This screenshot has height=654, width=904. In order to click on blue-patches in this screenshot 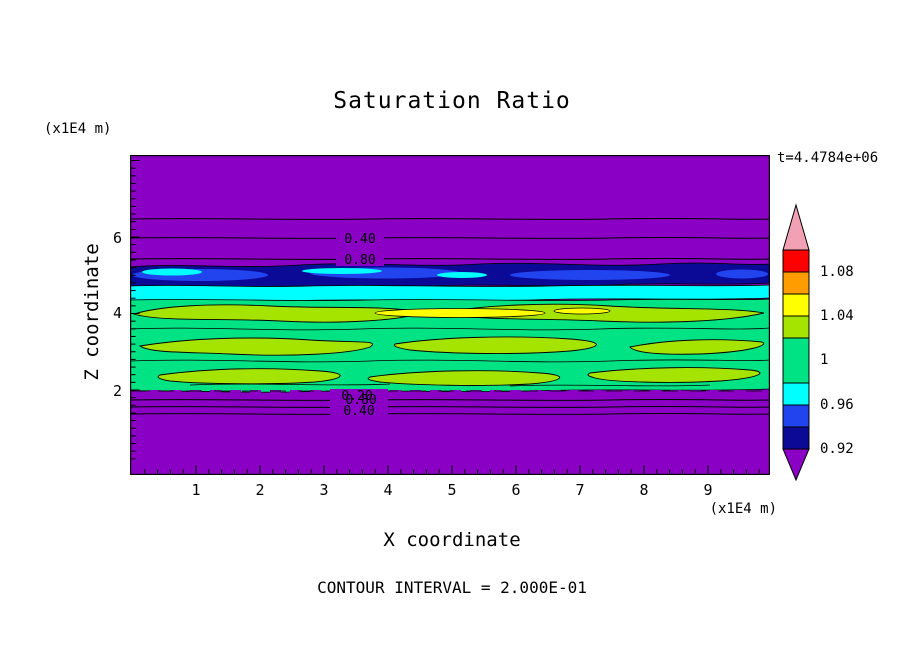, I will do `click(450, 274)`.